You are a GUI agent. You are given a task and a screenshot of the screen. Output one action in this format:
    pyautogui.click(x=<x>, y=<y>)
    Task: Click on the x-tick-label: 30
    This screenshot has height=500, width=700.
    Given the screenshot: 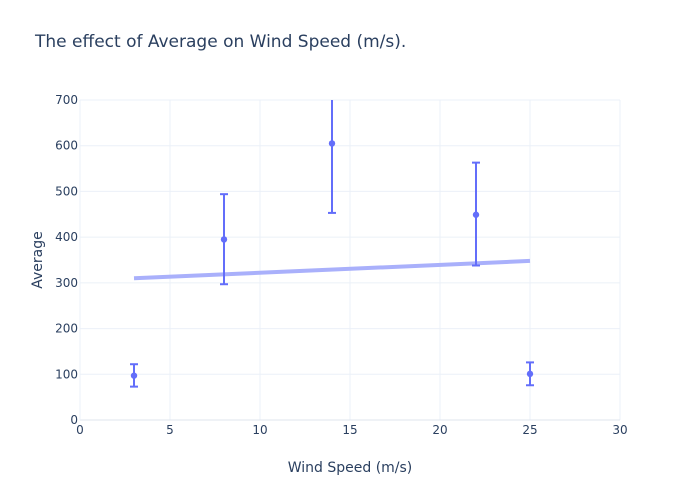 What is the action you would take?
    pyautogui.click(x=619, y=430)
    